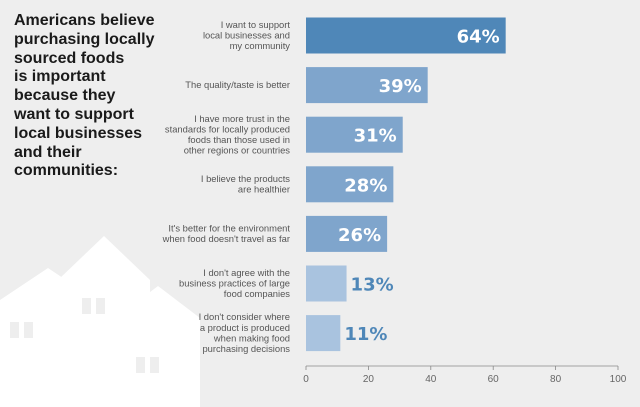 The image size is (640, 407). Describe the element at coordinates (237, 84) in the screenshot. I see `category-label: The quality/taste is better` at that location.